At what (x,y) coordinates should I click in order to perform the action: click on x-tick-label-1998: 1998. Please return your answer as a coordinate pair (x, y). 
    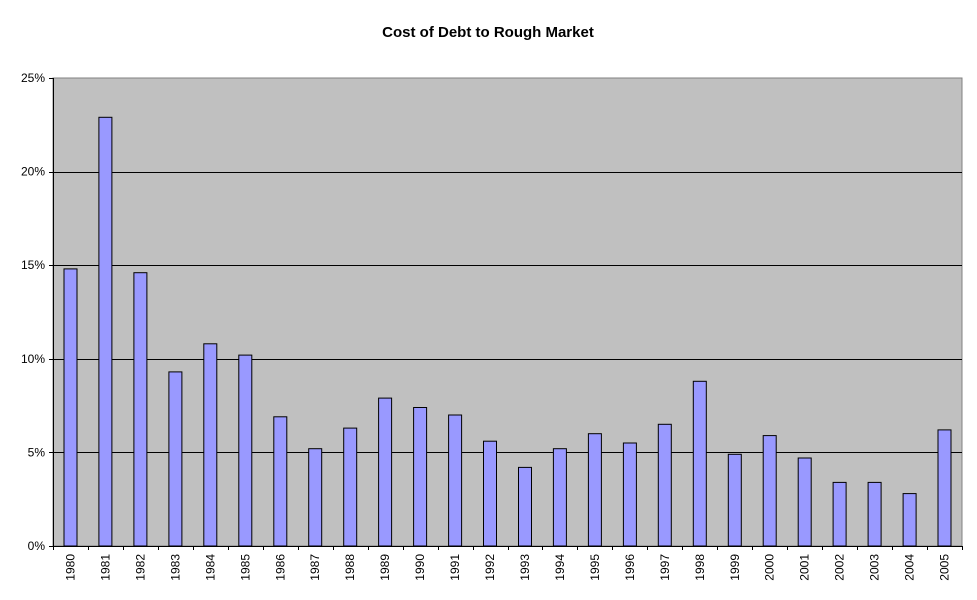
    Looking at the image, I should click on (700, 567).